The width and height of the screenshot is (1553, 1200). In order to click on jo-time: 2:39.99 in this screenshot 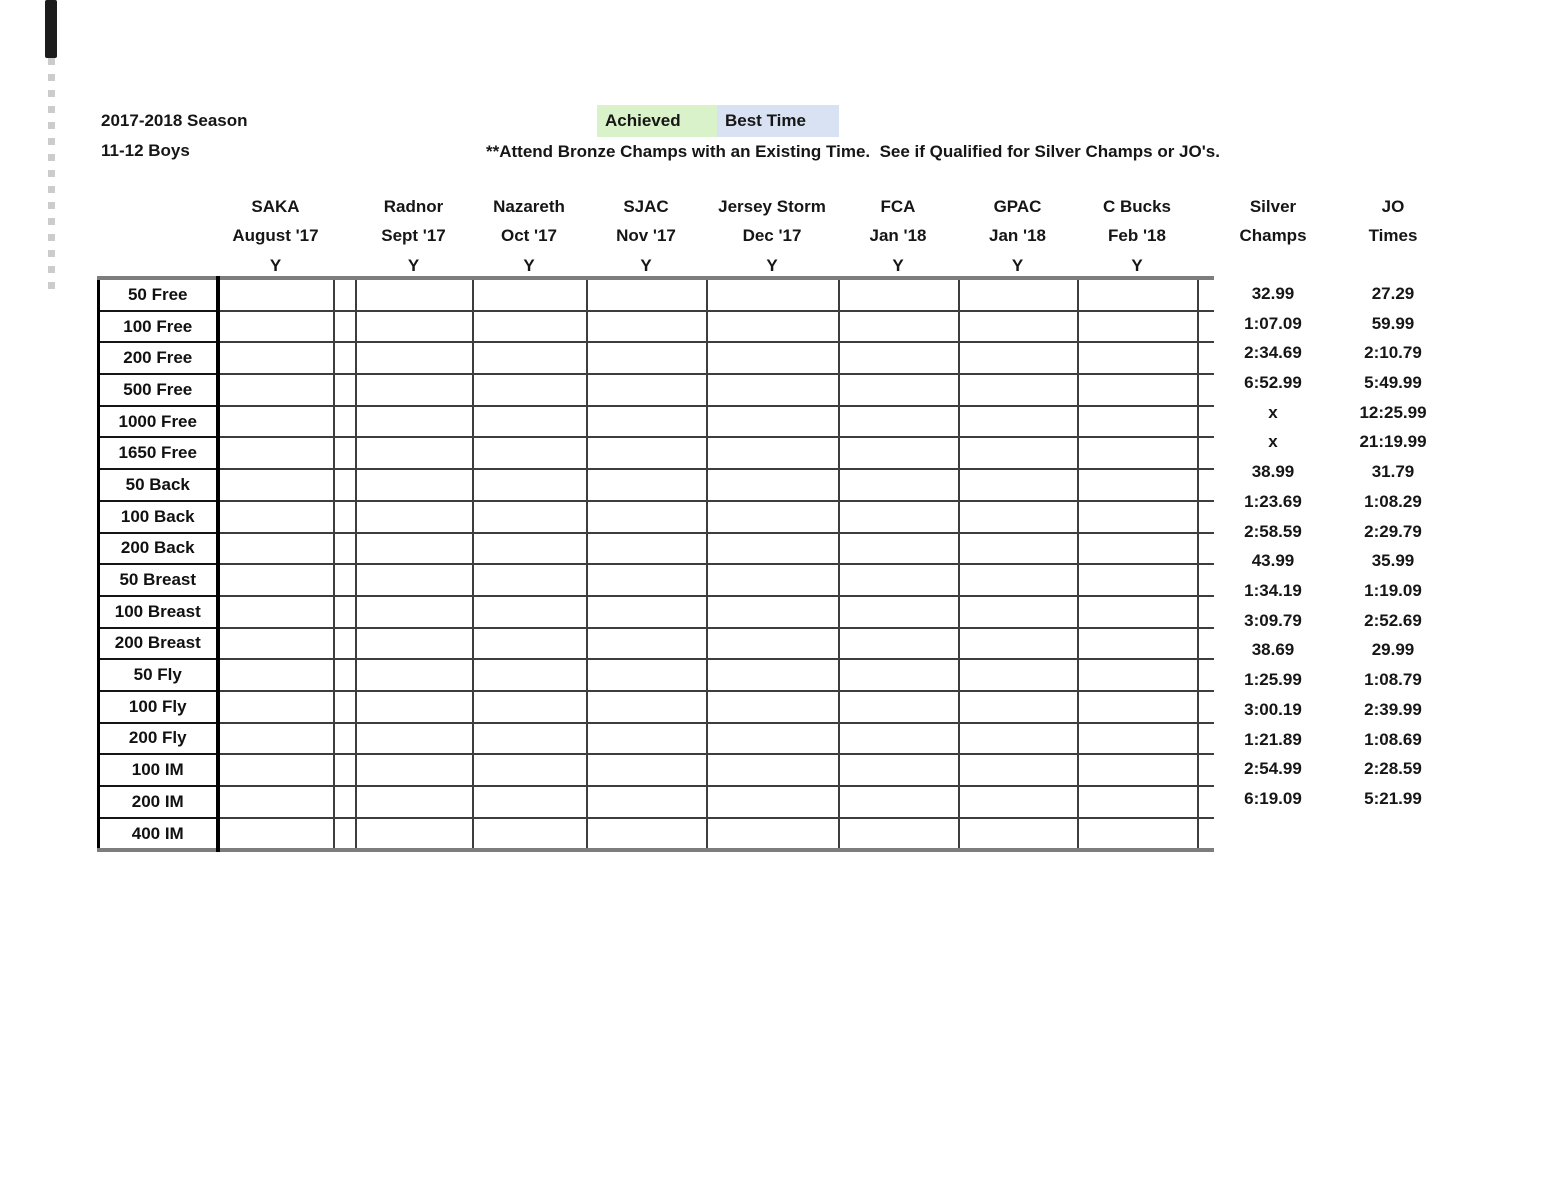, I will do `click(1393, 709)`.